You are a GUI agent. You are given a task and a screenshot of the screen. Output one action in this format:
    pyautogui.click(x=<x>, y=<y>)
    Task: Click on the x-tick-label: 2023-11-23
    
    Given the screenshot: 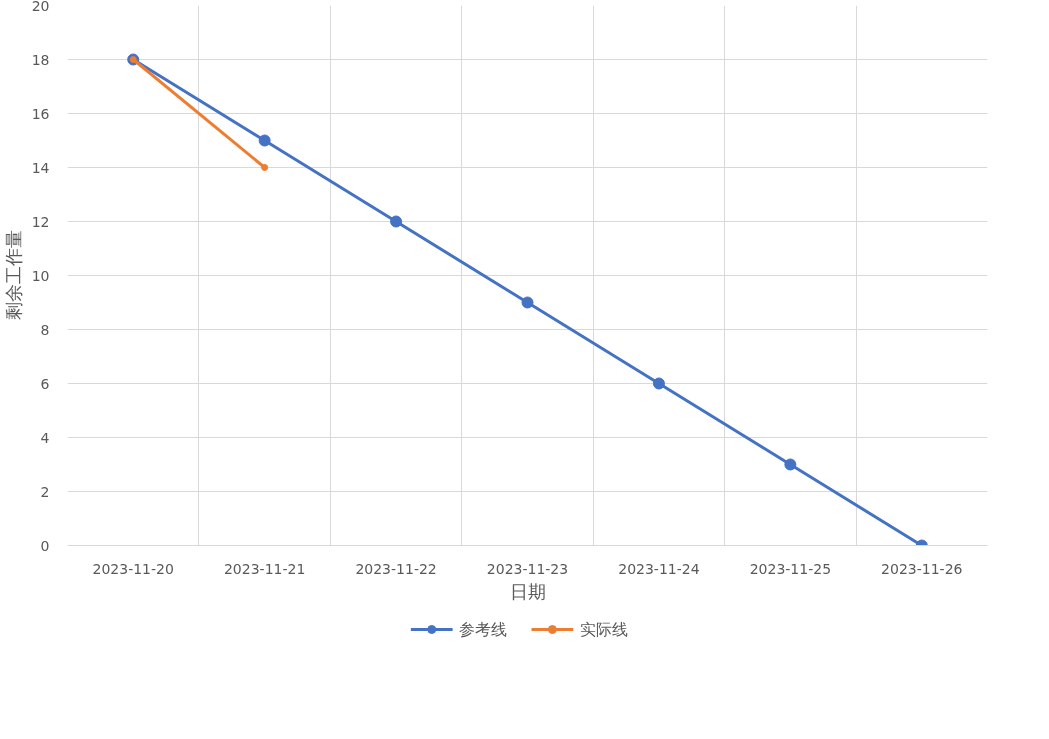 What is the action you would take?
    pyautogui.click(x=527, y=568)
    